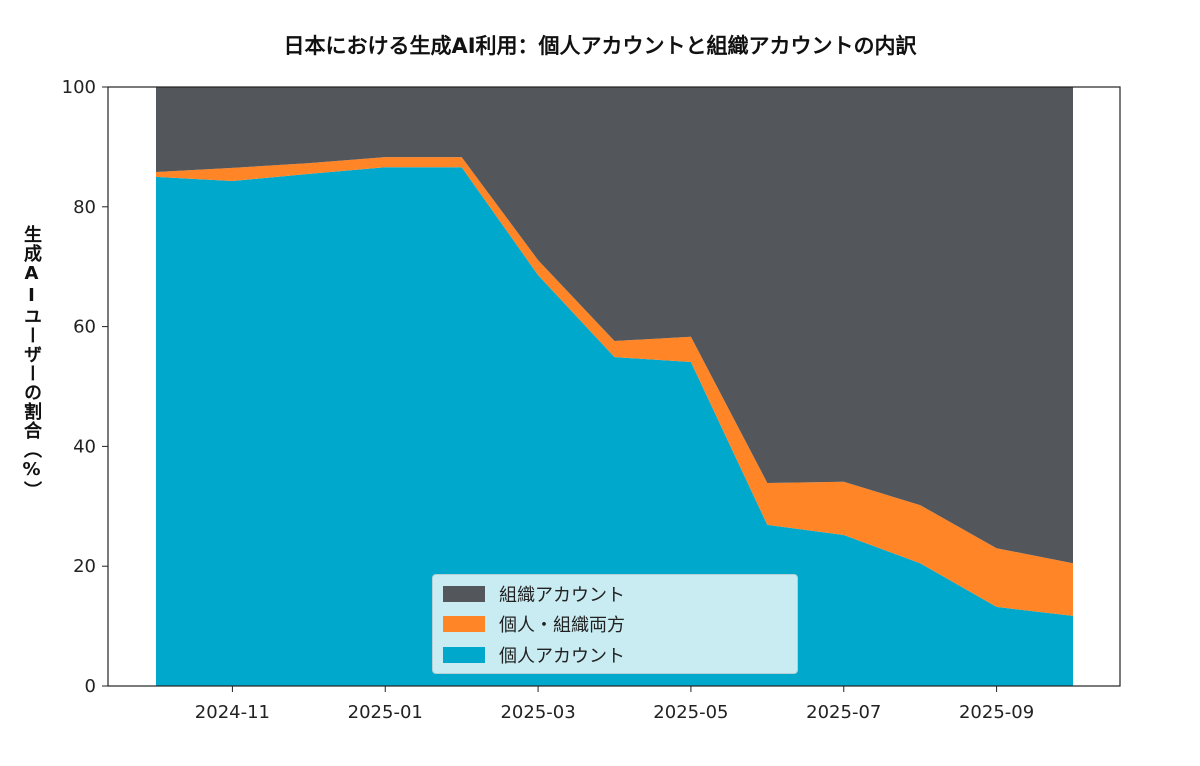  Describe the element at coordinates (232, 712) in the screenshot. I see `x-tick-label: 2024-11` at that location.